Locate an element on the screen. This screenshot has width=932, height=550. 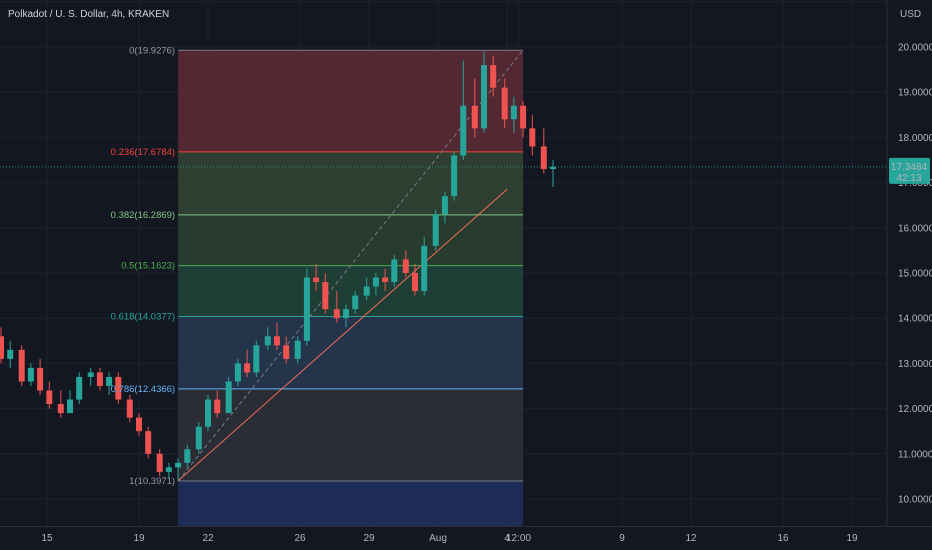
price-axis-bg is located at coordinates (909, 275).